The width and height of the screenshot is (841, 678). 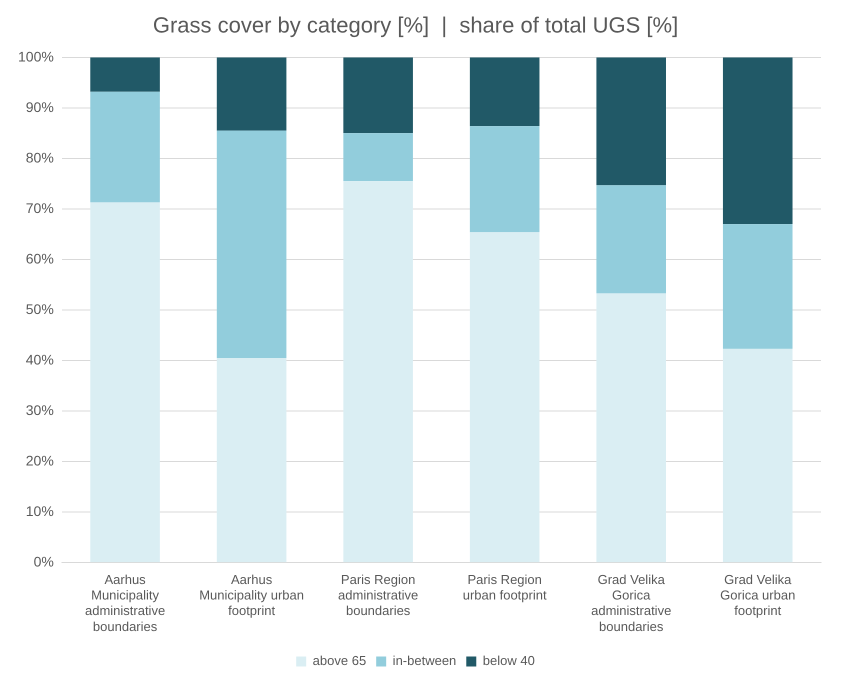 What do you see at coordinates (508, 660) in the screenshot?
I see `legend-label: below 40` at bounding box center [508, 660].